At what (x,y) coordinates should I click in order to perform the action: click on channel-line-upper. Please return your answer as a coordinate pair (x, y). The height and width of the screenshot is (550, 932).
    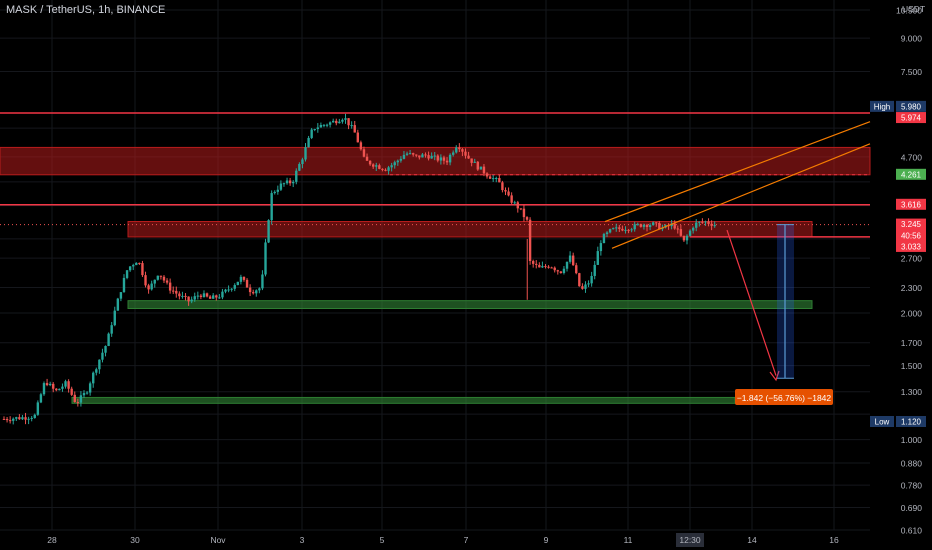
    Looking at the image, I should click on (737, 172).